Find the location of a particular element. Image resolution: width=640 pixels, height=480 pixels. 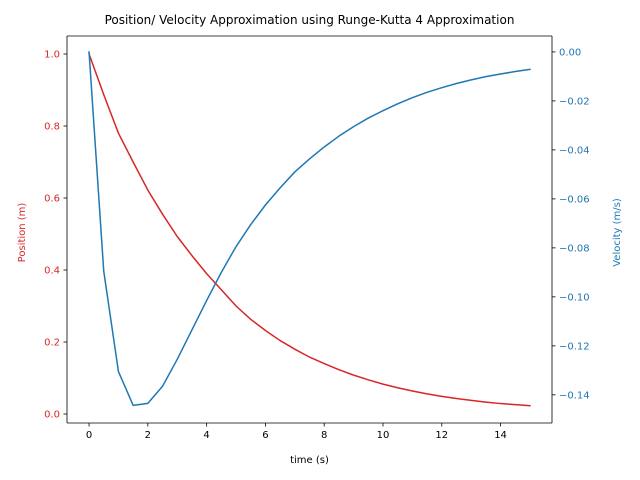

x-tick-label: 6 is located at coordinates (265, 435).